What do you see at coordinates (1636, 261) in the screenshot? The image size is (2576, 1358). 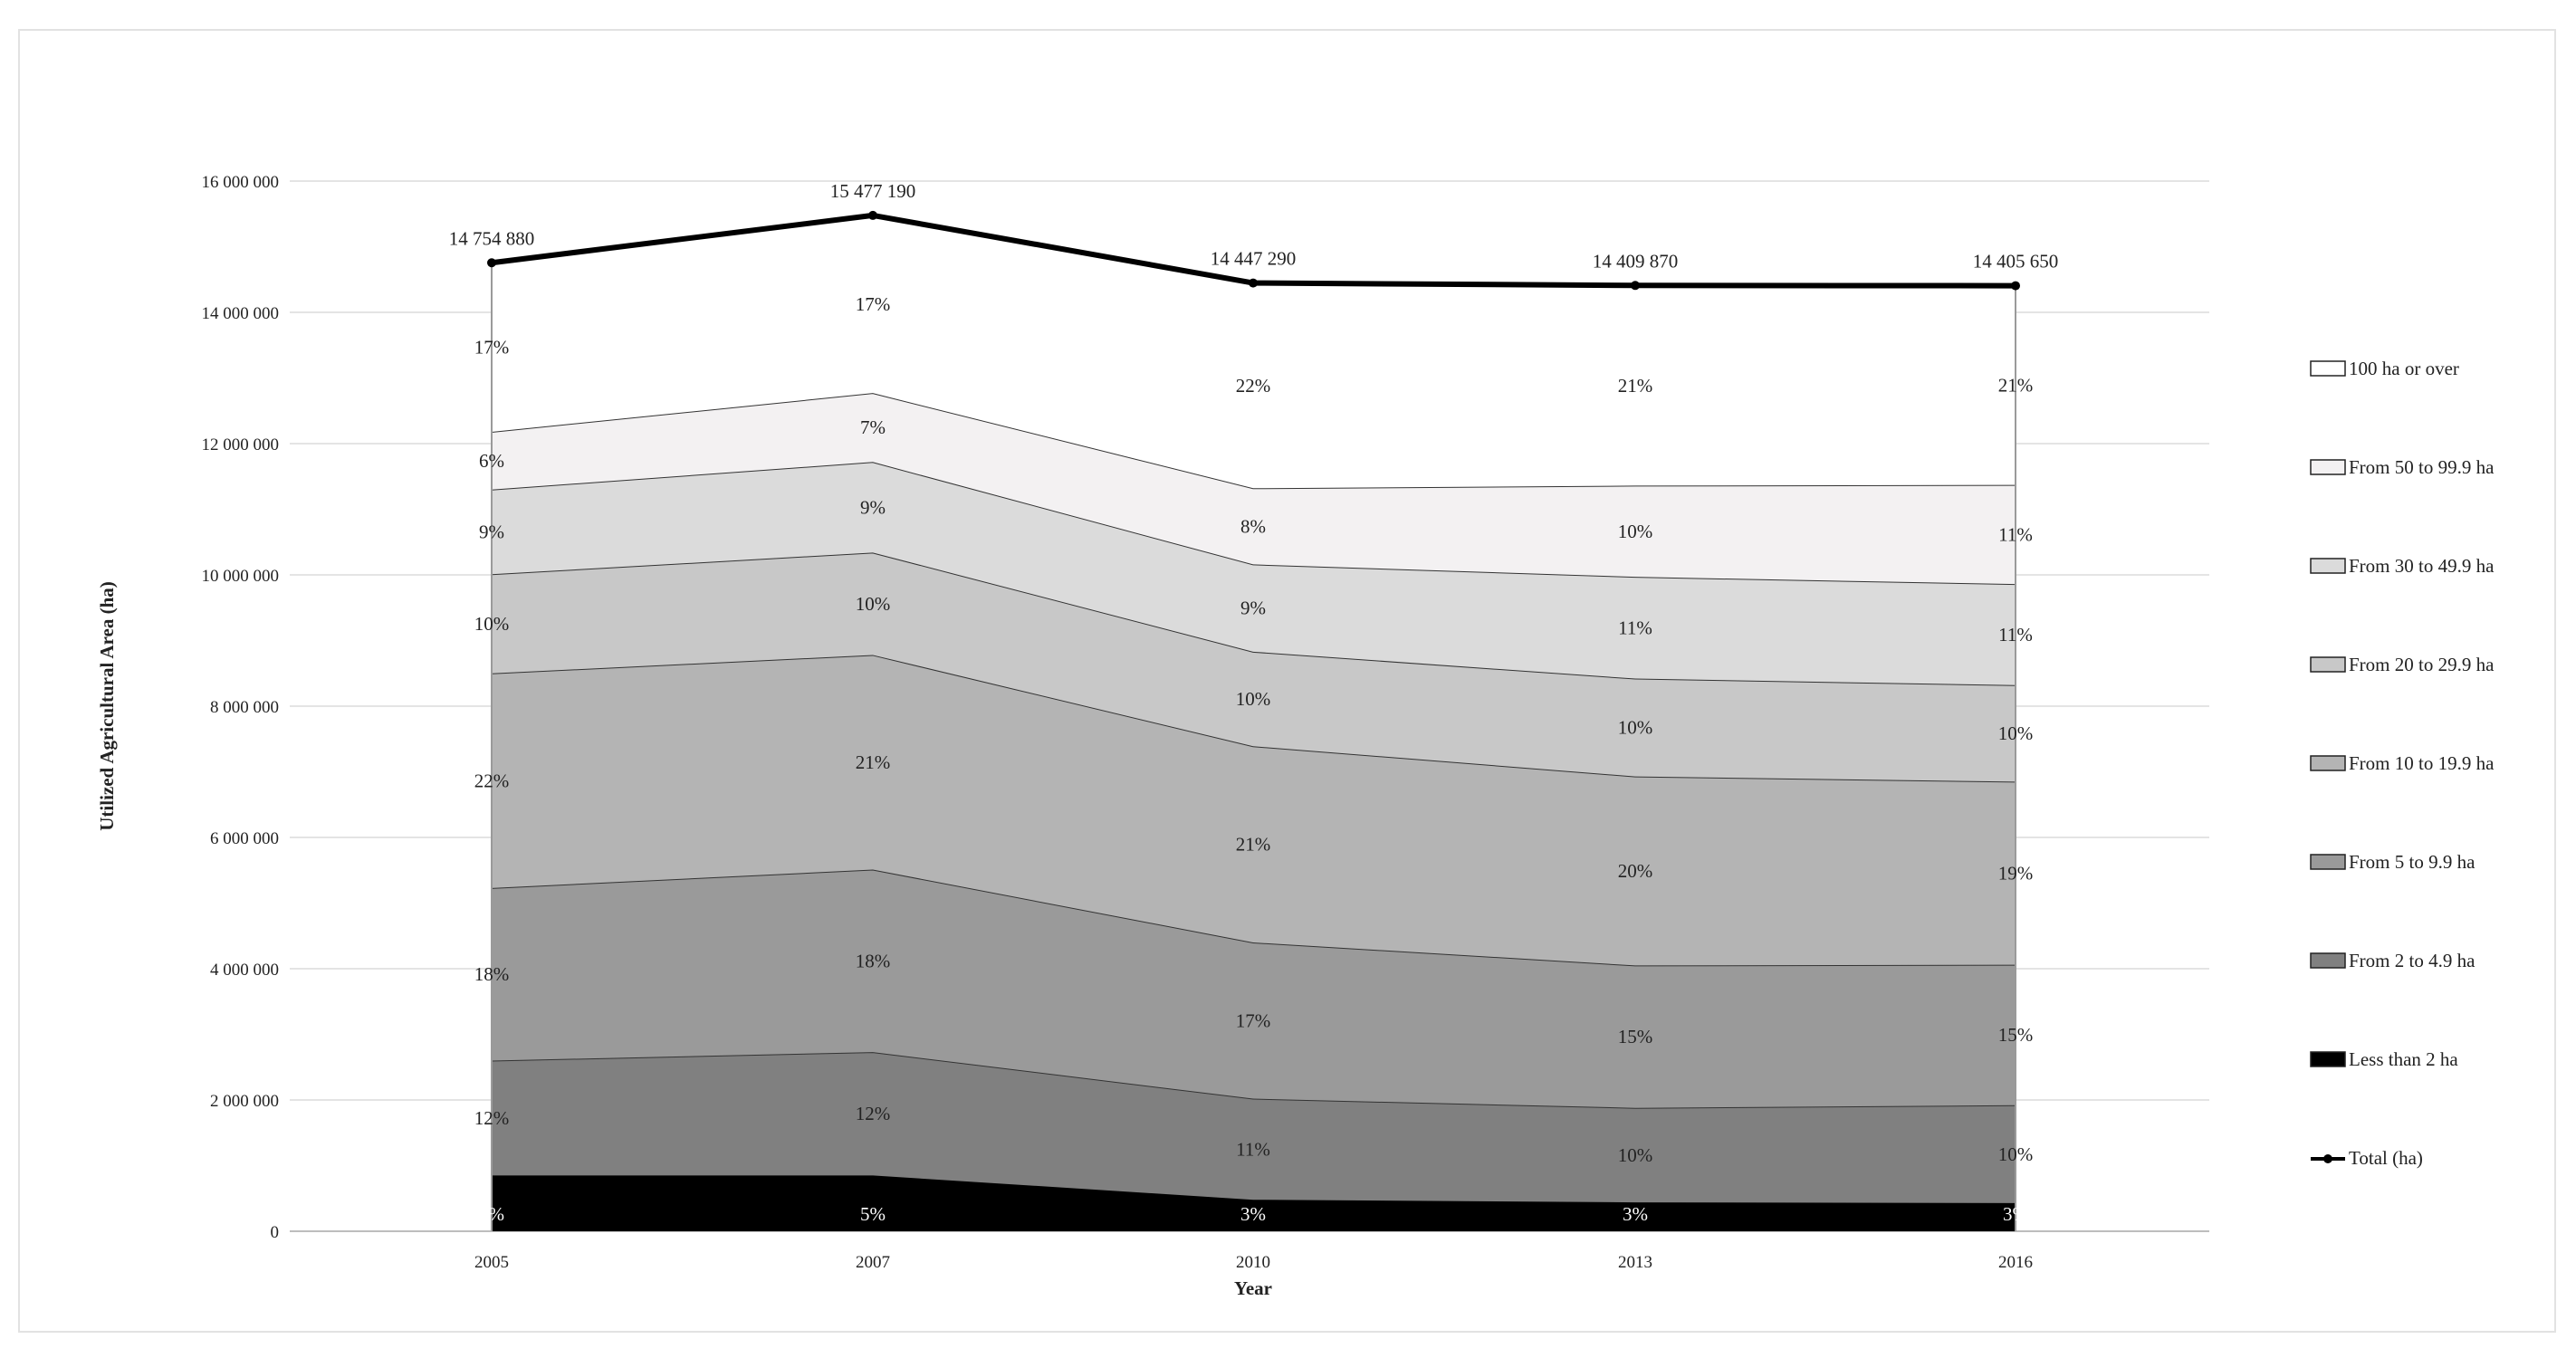 I see `total-data-label: 14 409 870` at bounding box center [1636, 261].